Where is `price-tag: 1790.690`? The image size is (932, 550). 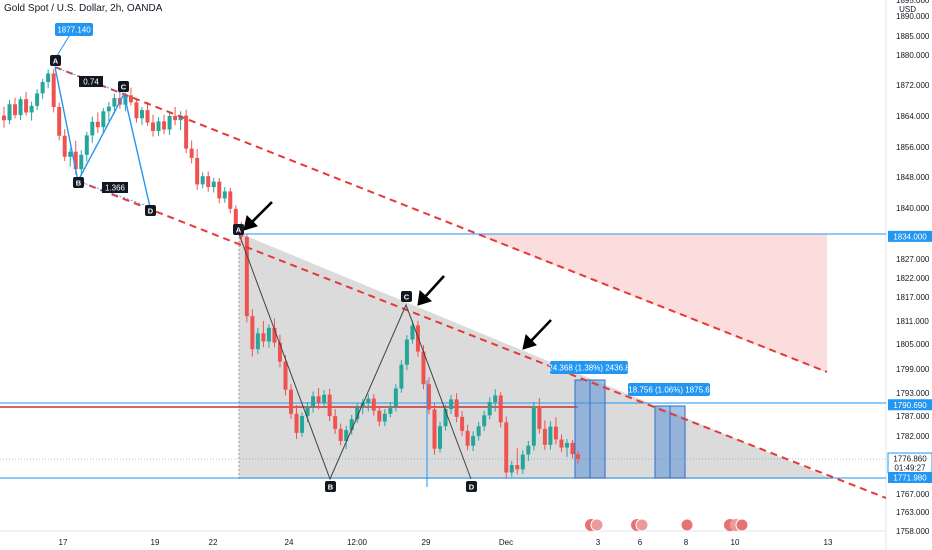
price-tag: 1790.690 is located at coordinates (910, 405).